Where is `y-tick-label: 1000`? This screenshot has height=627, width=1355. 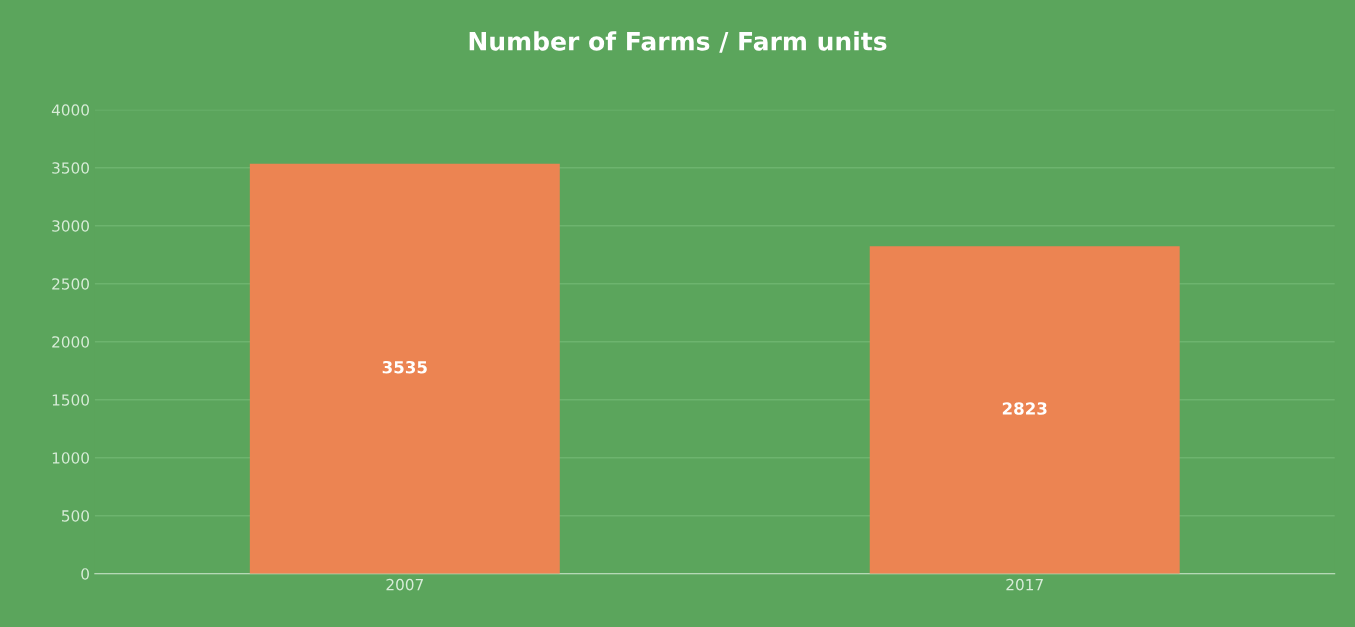
y-tick-label: 1000 is located at coordinates (70, 458).